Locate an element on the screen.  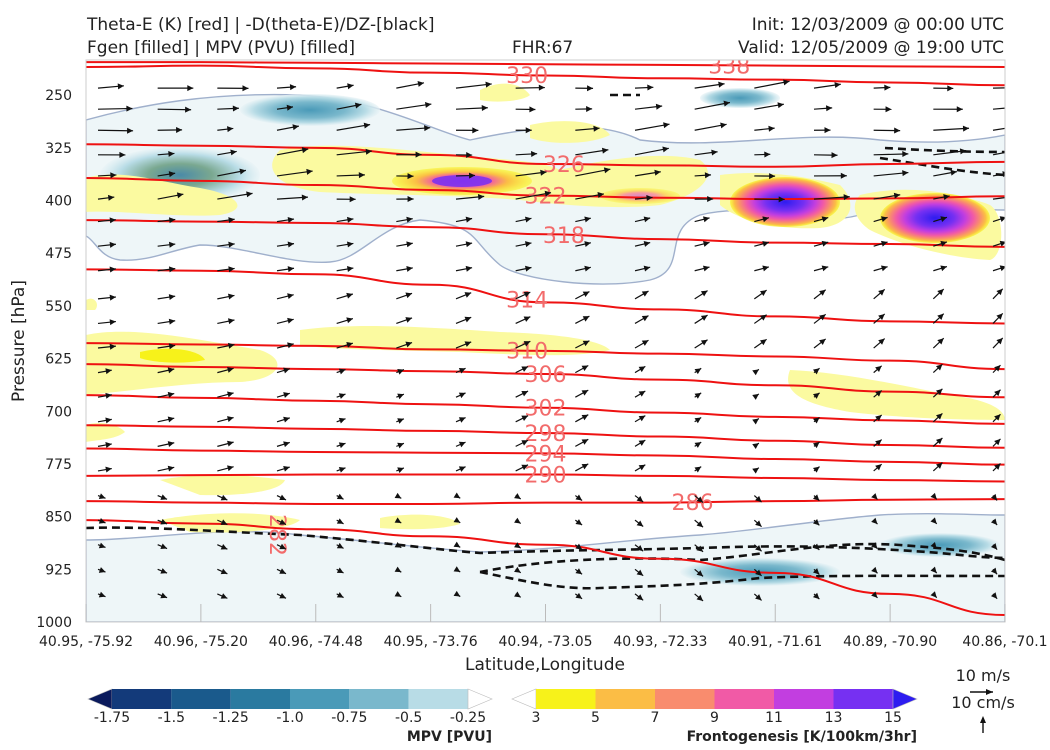
vector-key-vertical-arrowhead is located at coordinates (983, 719).